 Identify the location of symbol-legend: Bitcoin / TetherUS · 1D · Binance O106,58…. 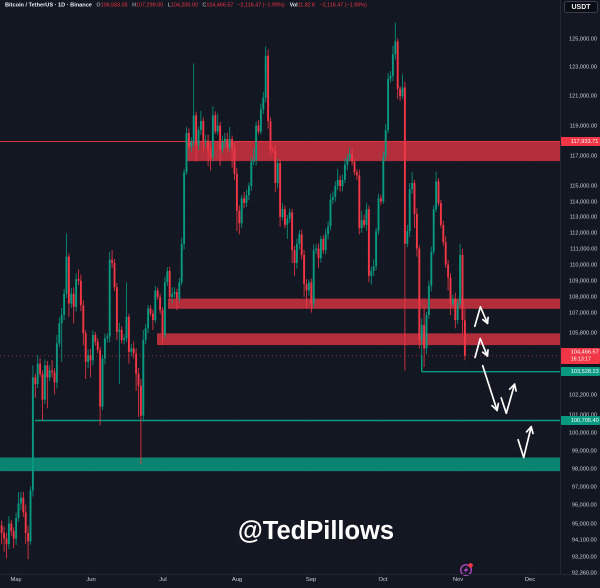
(186, 5).